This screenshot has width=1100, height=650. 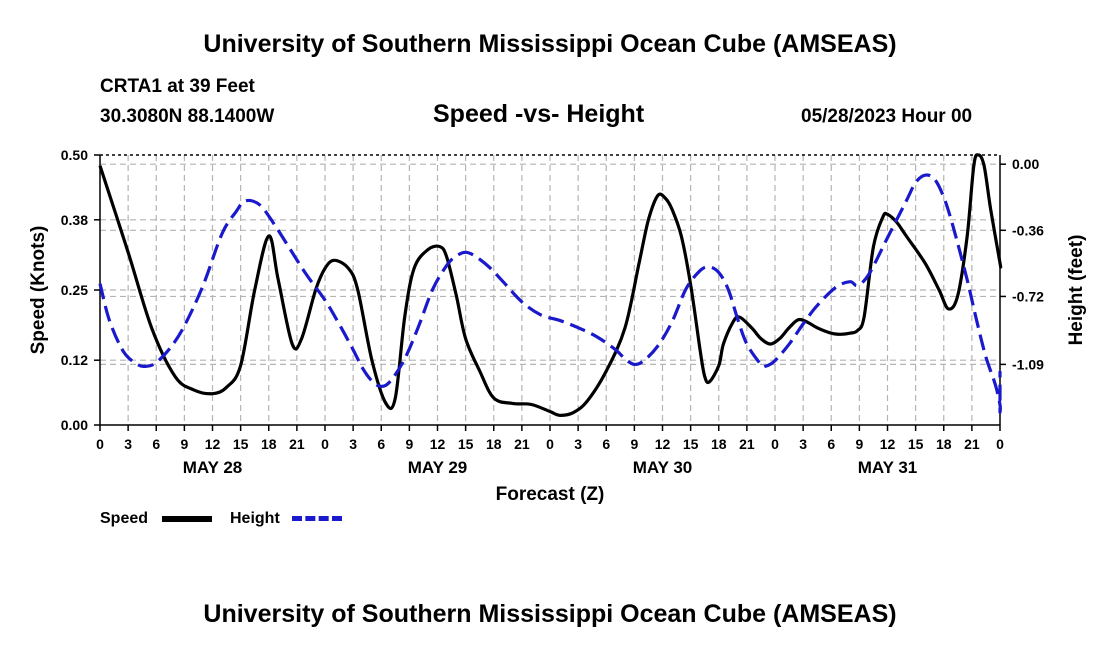 What do you see at coordinates (255, 518) in the screenshot?
I see `legend-height-label: Height` at bounding box center [255, 518].